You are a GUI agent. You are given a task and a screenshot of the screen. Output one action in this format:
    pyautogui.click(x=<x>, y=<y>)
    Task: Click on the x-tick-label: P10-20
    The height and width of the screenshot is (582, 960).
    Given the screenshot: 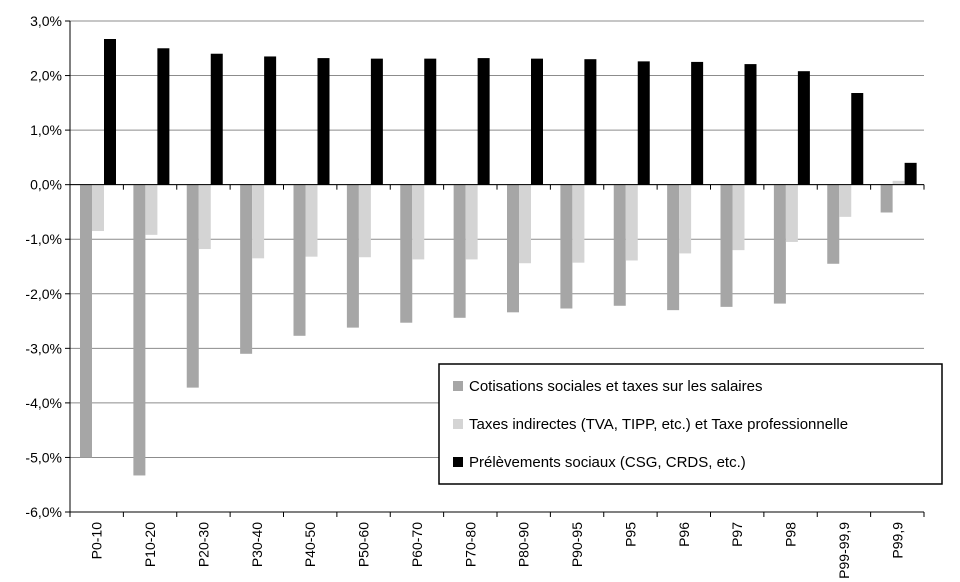 What is the action you would take?
    pyautogui.click(x=150, y=544)
    